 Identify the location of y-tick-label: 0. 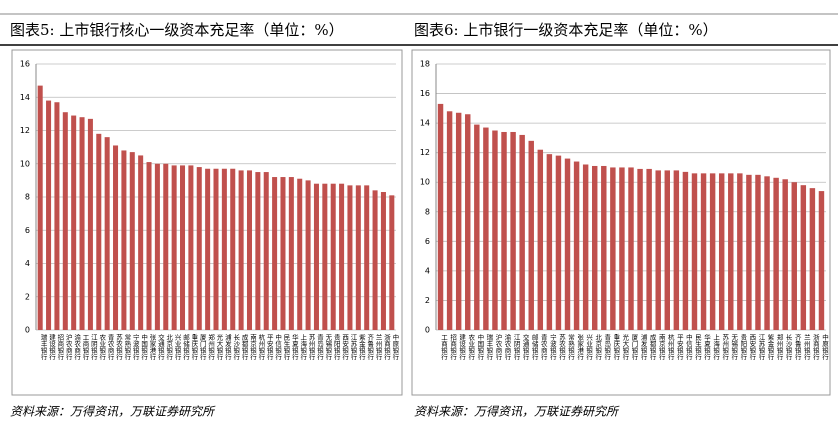
(27, 330).